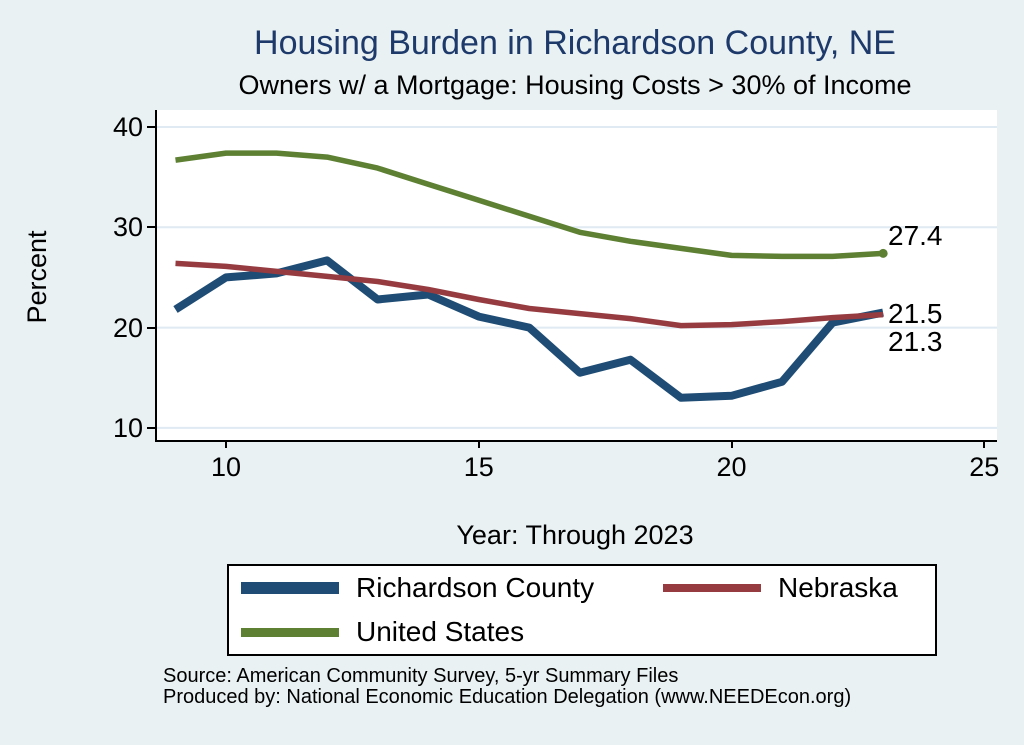  Describe the element at coordinates (915, 341) in the screenshot. I see `end-value-label-nebraska: 21.3` at that location.